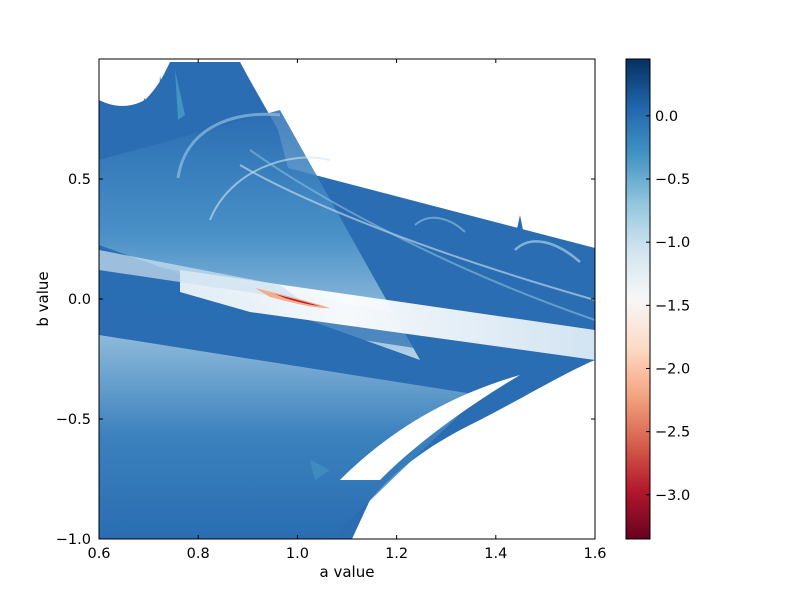 This screenshot has width=800, height=600. I want to click on colorbar-tick-label: −3.0, so click(672, 496).